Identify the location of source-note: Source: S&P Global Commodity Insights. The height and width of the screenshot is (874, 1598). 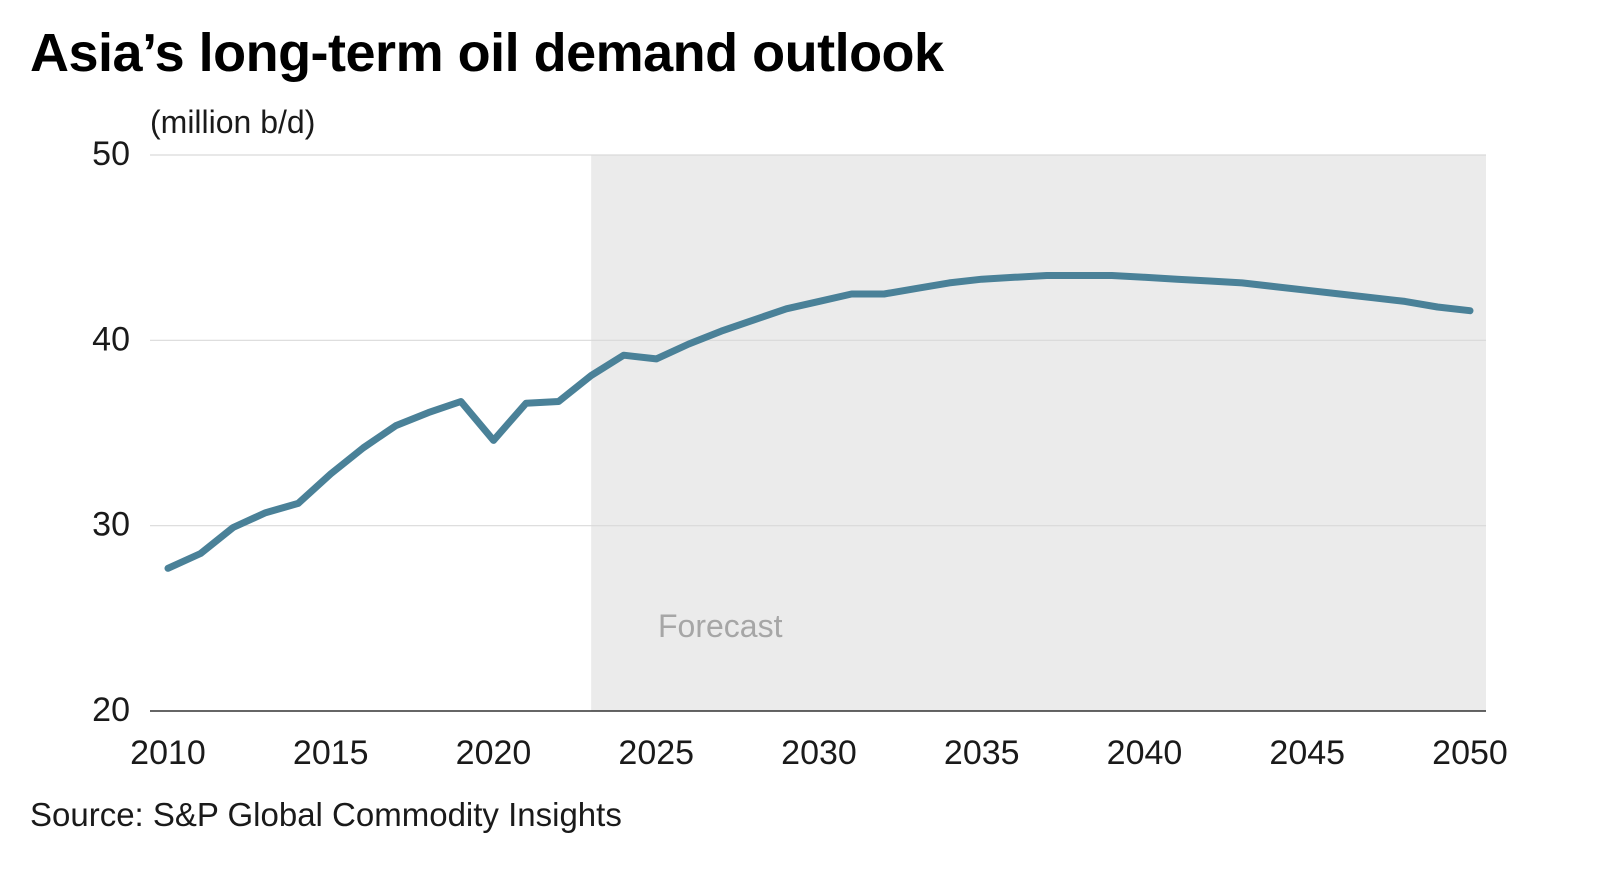
(326, 814).